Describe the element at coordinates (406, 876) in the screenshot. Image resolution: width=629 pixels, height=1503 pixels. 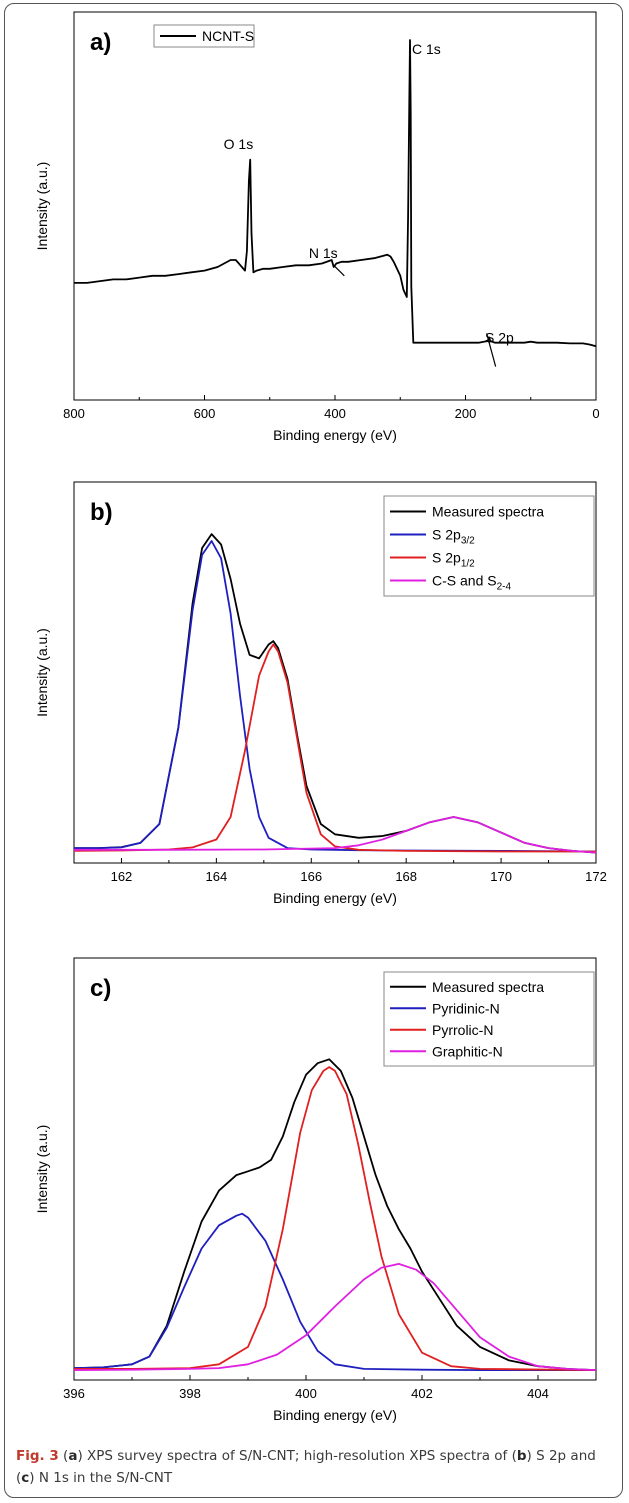
I see `x-tick-label: 168` at that location.